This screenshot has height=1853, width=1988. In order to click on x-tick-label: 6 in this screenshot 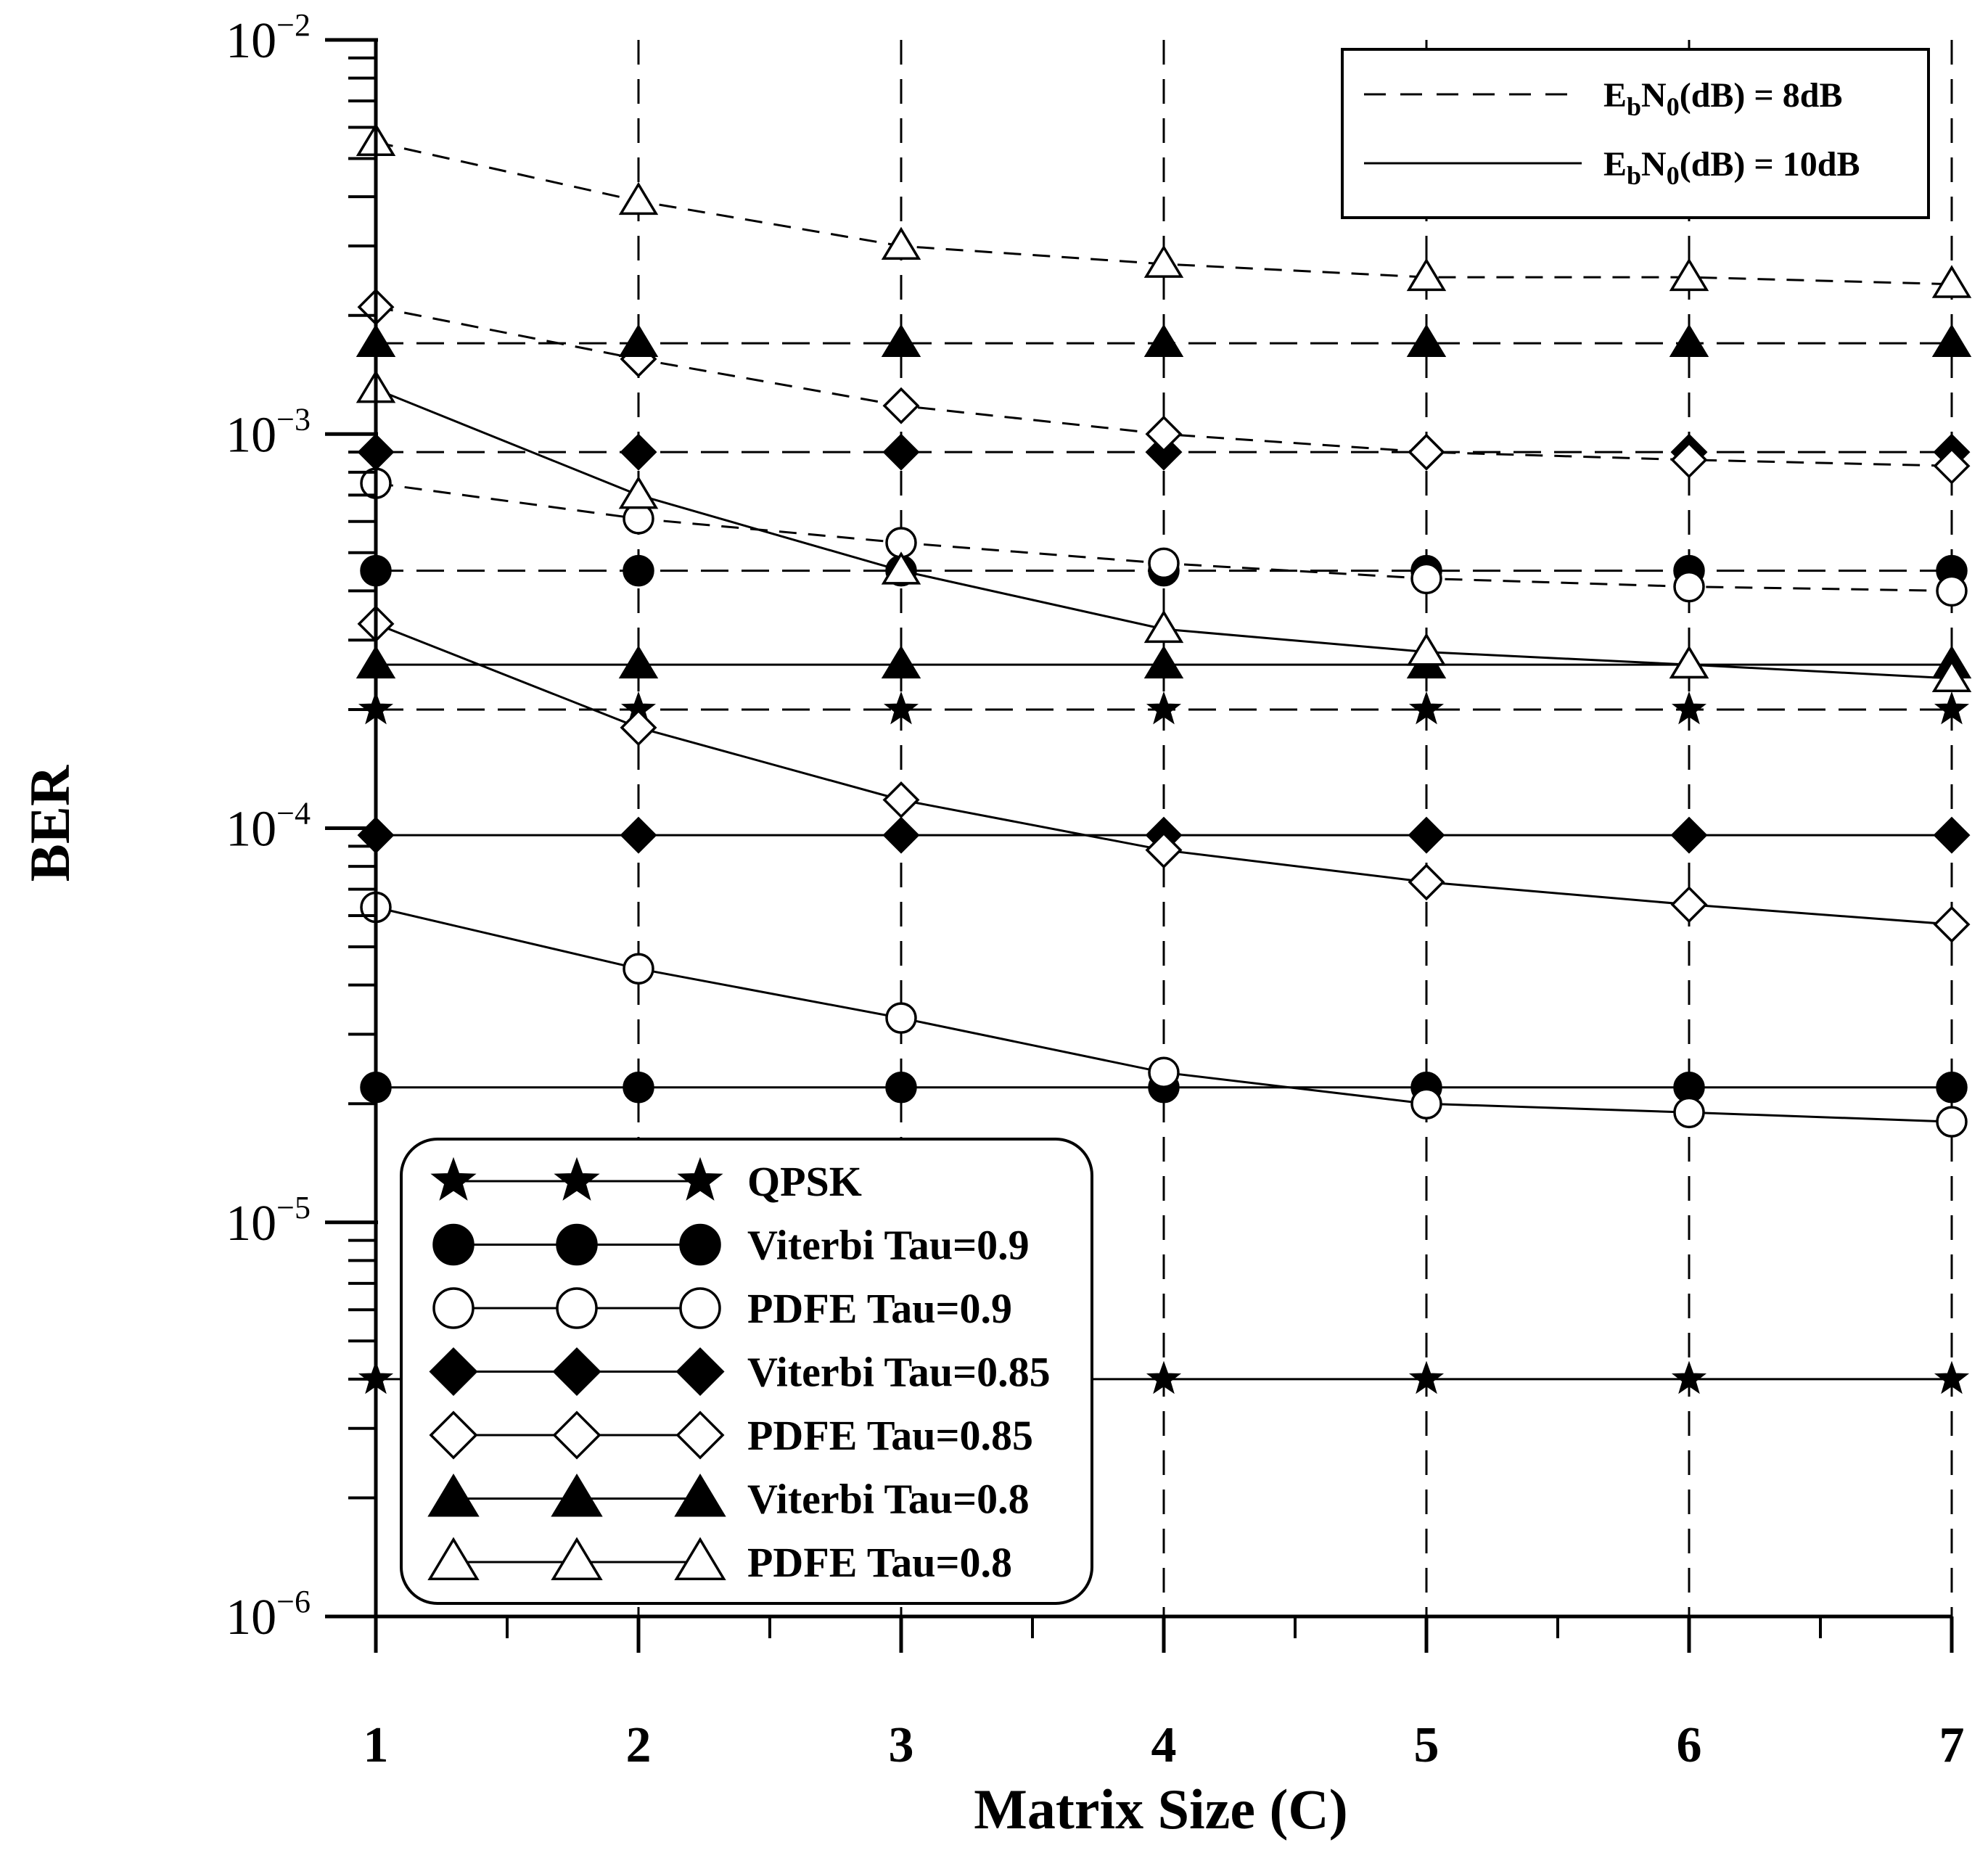, I will do `click(1689, 1745)`.